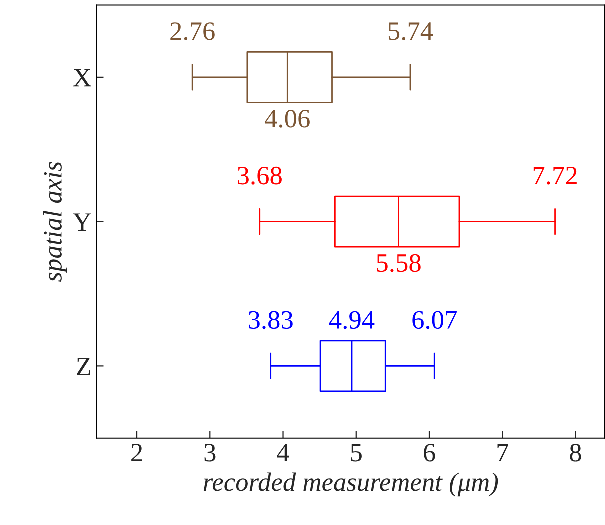  Describe the element at coordinates (430, 453) in the screenshot. I see `x-tick-label: 6` at that location.